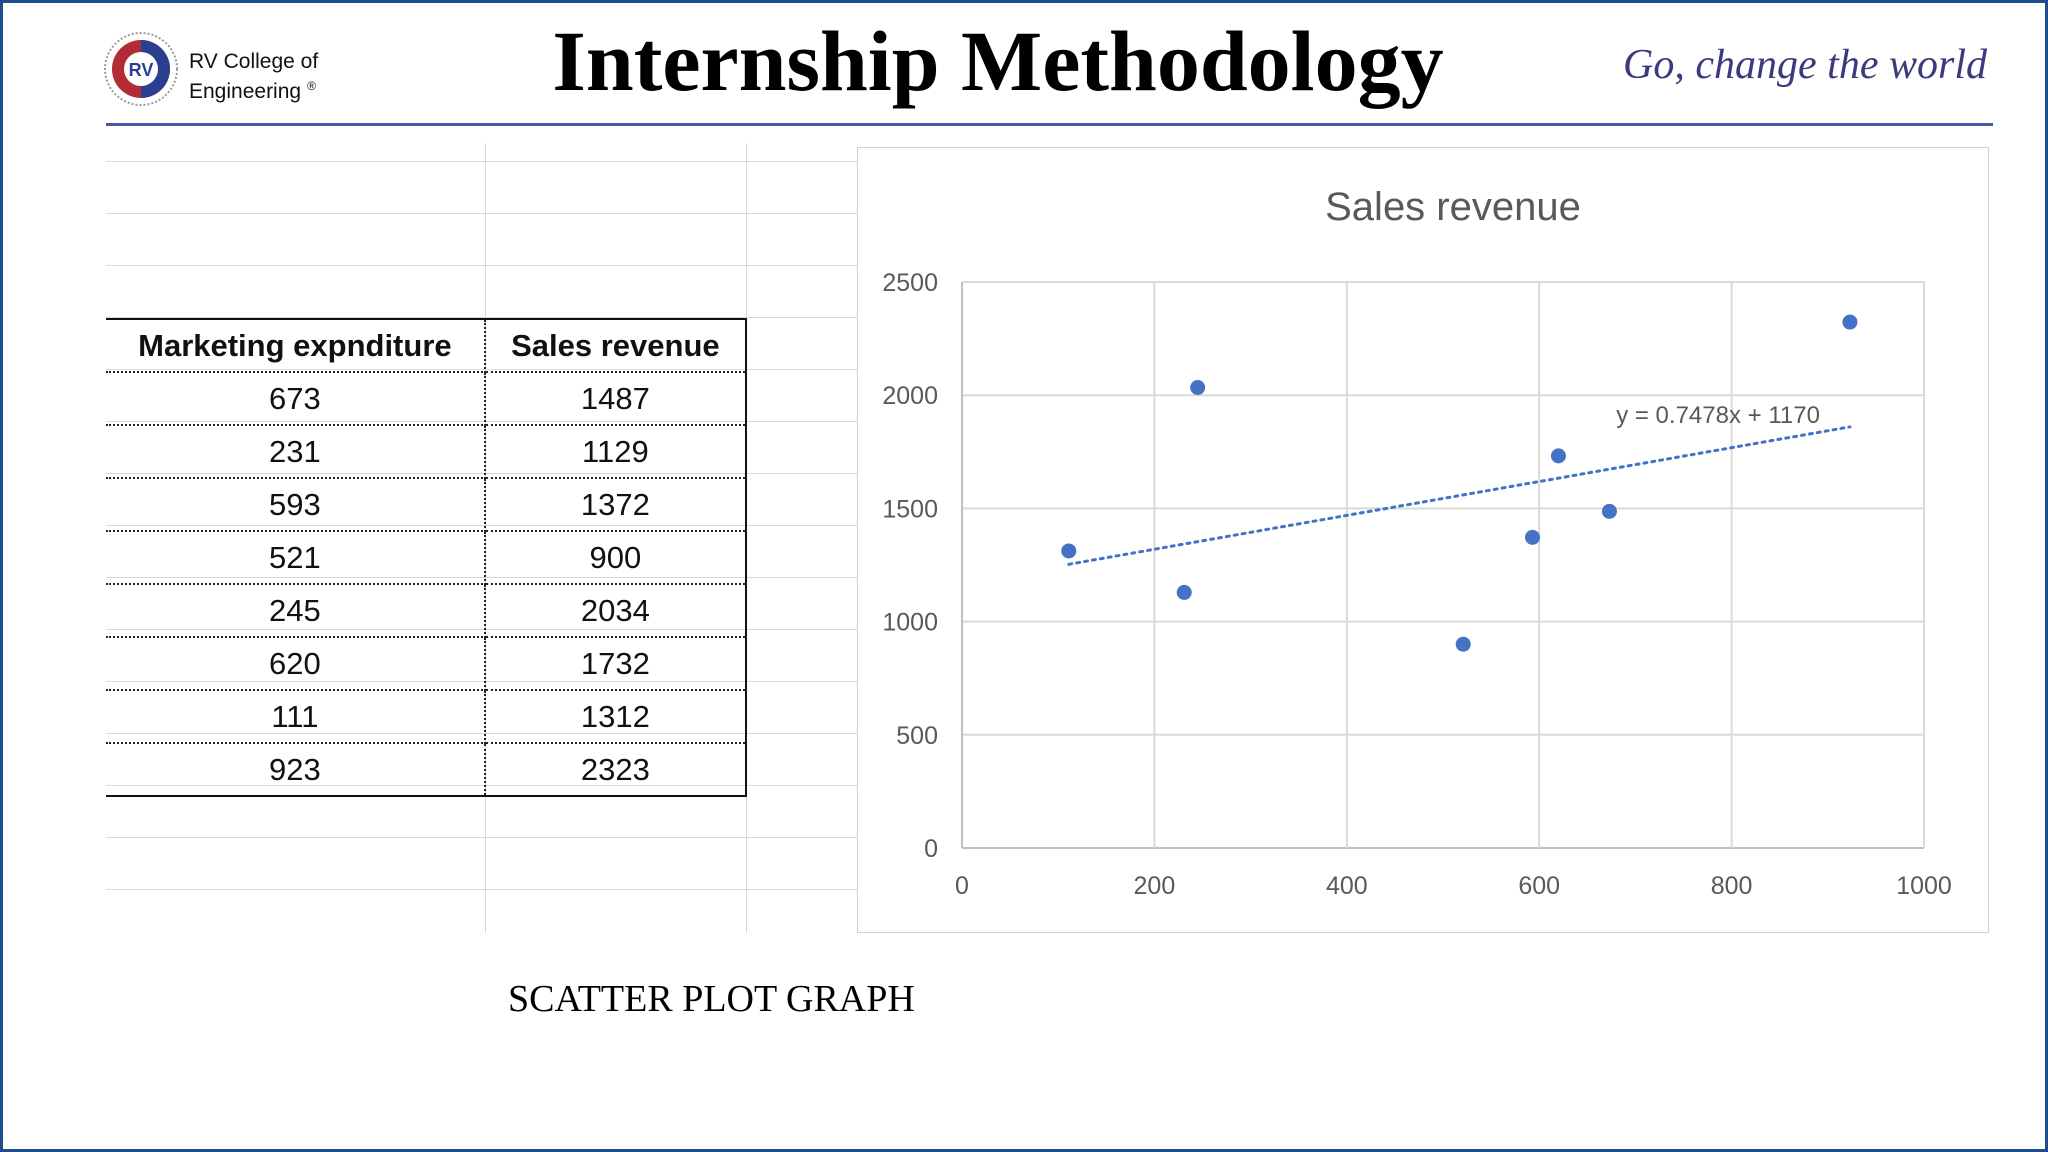  What do you see at coordinates (296, 452) in the screenshot?
I see `table-cell: 231` at bounding box center [296, 452].